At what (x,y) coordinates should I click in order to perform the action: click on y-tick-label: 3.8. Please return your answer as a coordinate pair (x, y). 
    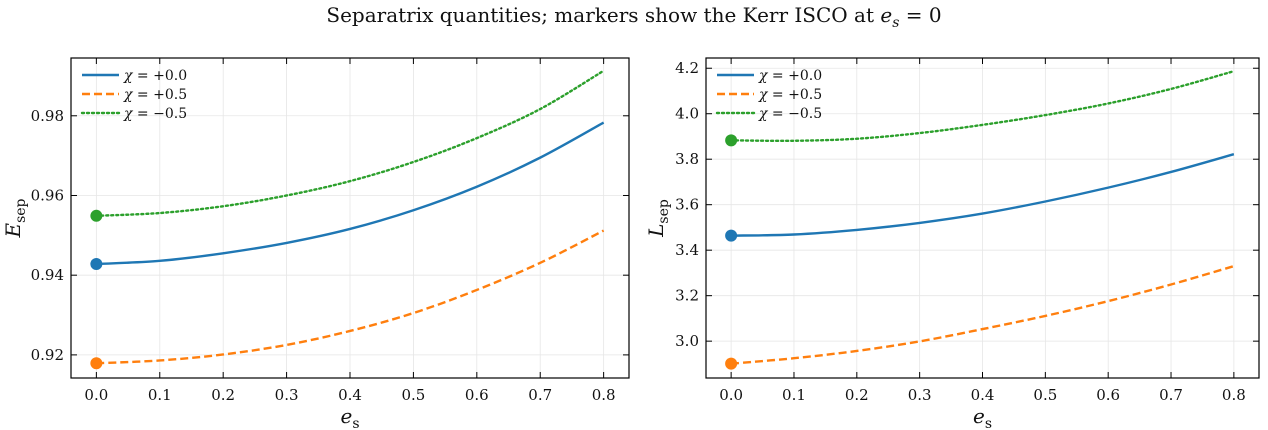
    Looking at the image, I should click on (687, 159).